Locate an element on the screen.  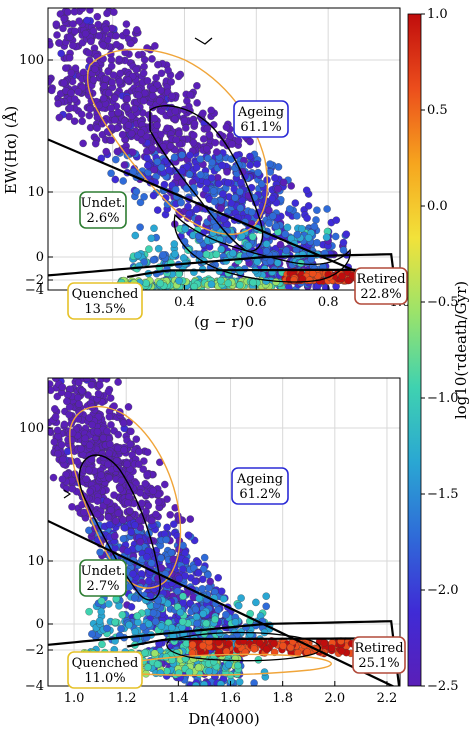
x-axis-label-bottom: Dn(4000) is located at coordinates (224, 719).